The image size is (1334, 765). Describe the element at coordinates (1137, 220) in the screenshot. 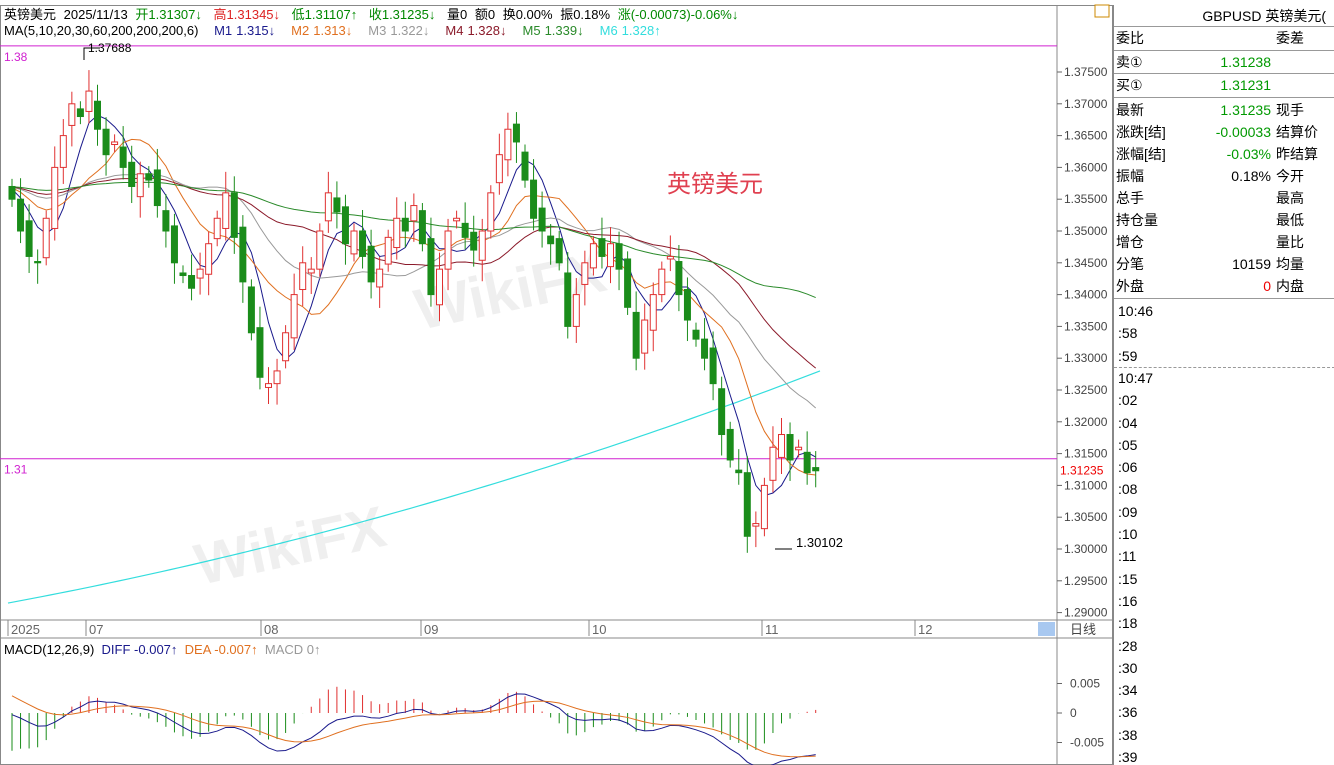

I see `row-label: 持仓量` at that location.